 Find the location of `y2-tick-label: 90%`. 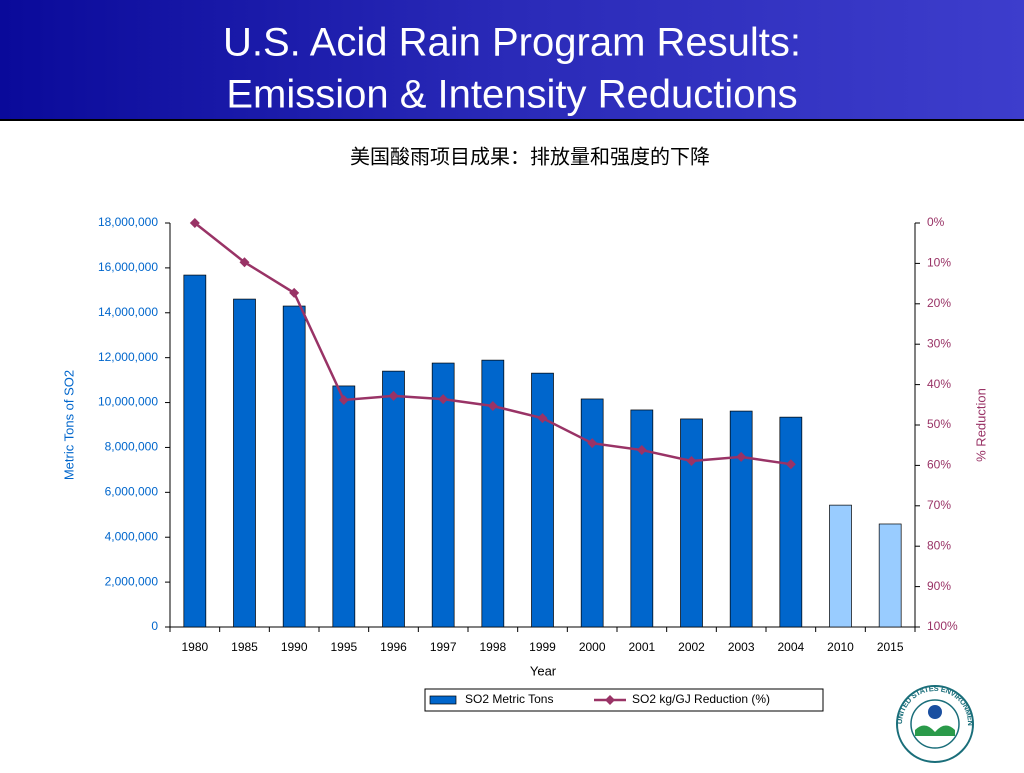

y2-tick-label: 90% is located at coordinates (939, 586).